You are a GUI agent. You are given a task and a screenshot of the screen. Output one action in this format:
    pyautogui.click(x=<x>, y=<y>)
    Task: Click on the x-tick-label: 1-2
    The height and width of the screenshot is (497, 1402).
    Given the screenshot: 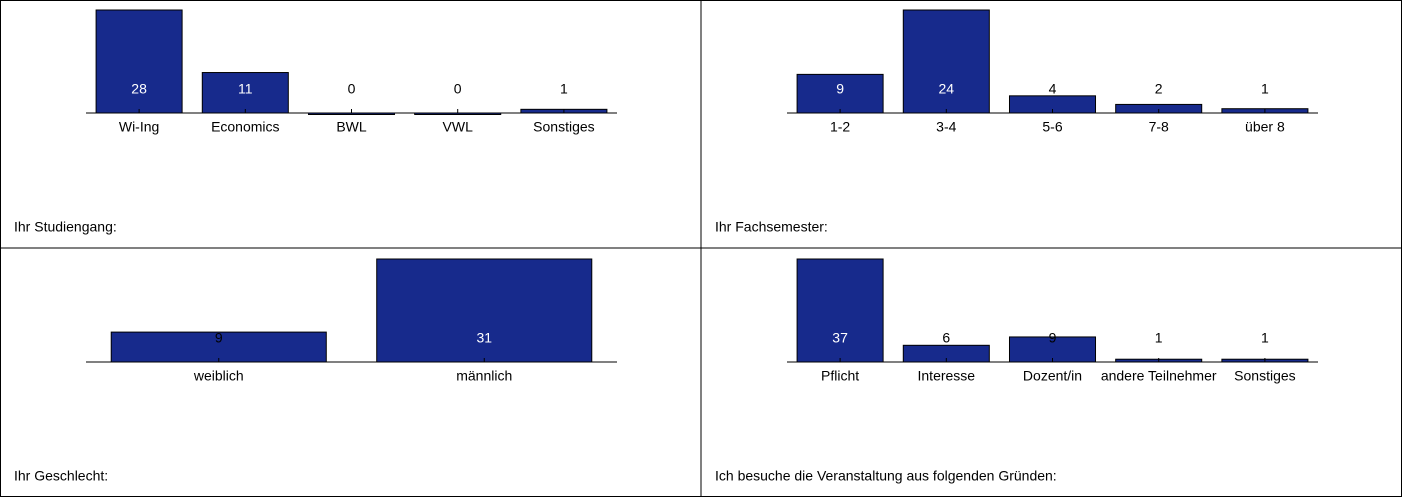 What is the action you would take?
    pyautogui.click(x=840, y=127)
    